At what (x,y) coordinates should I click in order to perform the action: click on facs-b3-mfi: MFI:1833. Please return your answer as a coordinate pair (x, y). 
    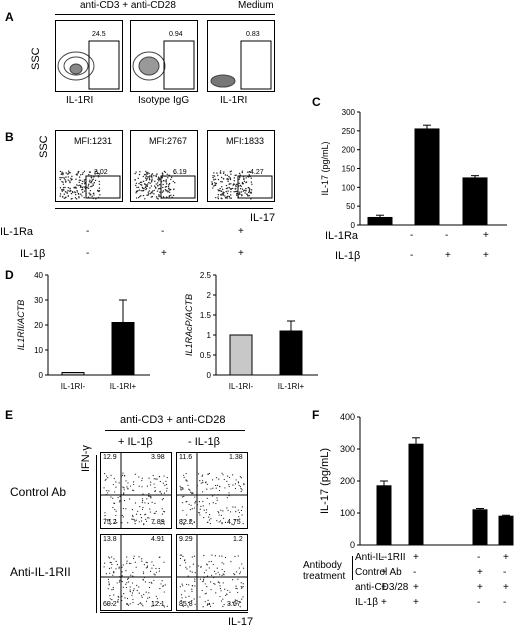
    Looking at the image, I should click on (245, 141).